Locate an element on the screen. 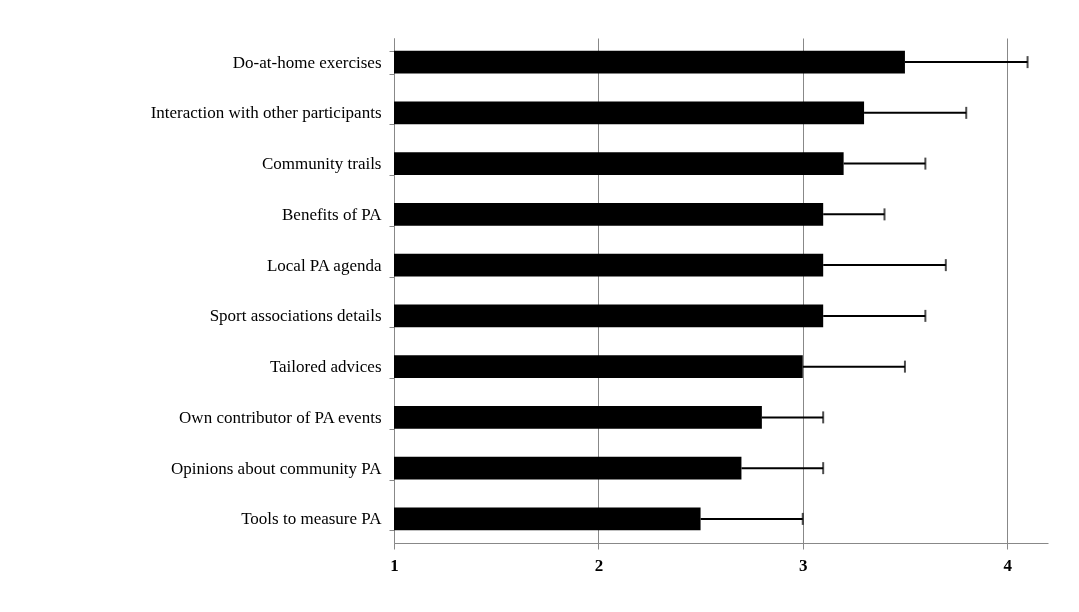 This screenshot has height=612, width=1079. y-tick-label: Local PA agenda is located at coordinates (324, 265).